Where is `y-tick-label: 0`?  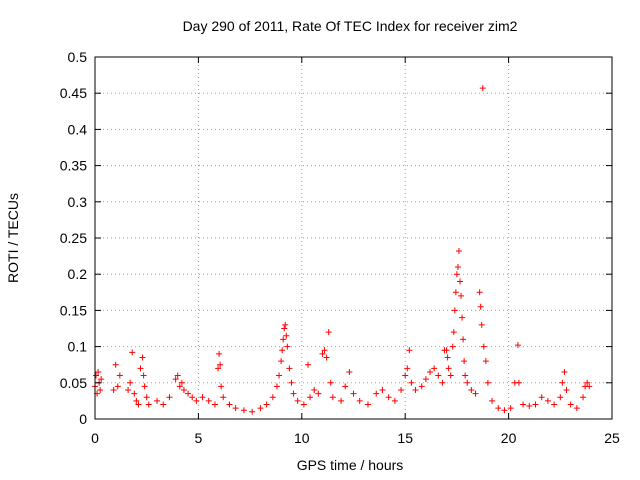
y-tick-label: 0 is located at coordinates (83, 419).